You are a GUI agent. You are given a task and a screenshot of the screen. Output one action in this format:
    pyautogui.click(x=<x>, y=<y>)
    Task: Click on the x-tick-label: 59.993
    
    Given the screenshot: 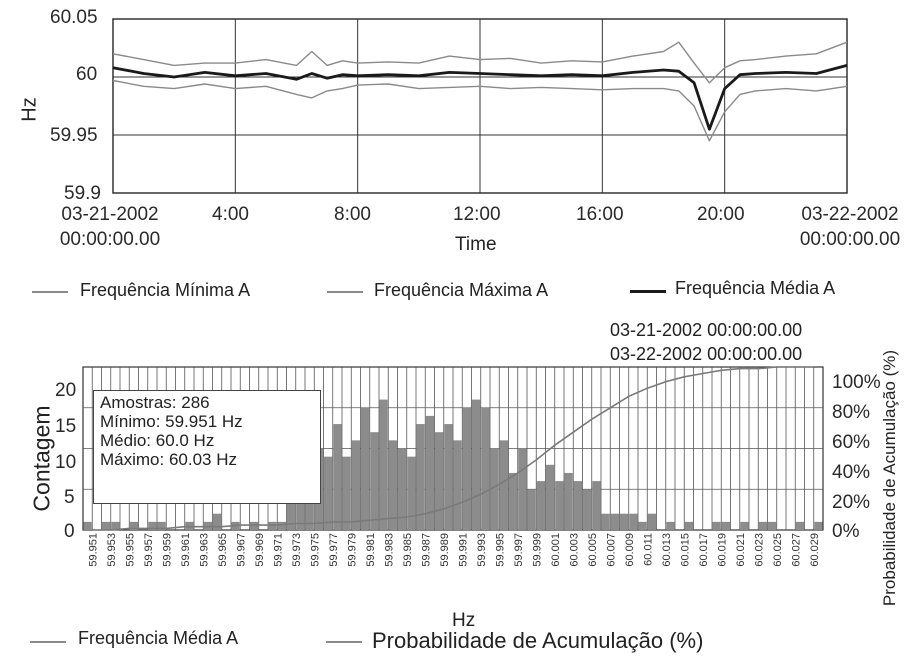 What is the action you would take?
    pyautogui.click(x=482, y=550)
    